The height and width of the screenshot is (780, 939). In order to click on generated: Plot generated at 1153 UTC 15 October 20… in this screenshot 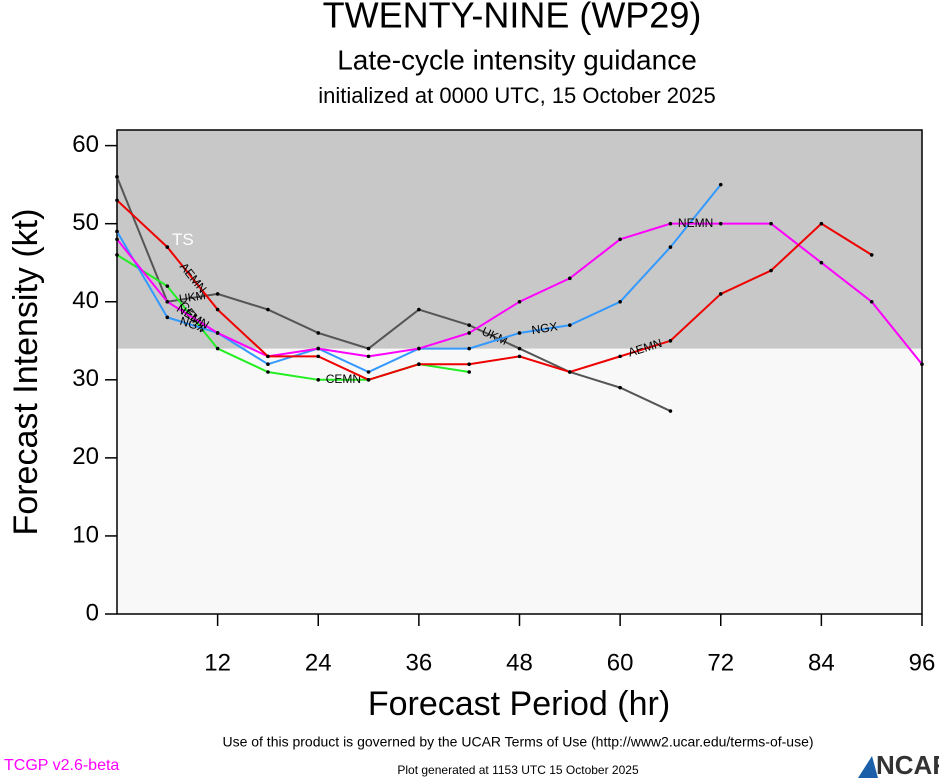, I will do `click(518, 770)`.